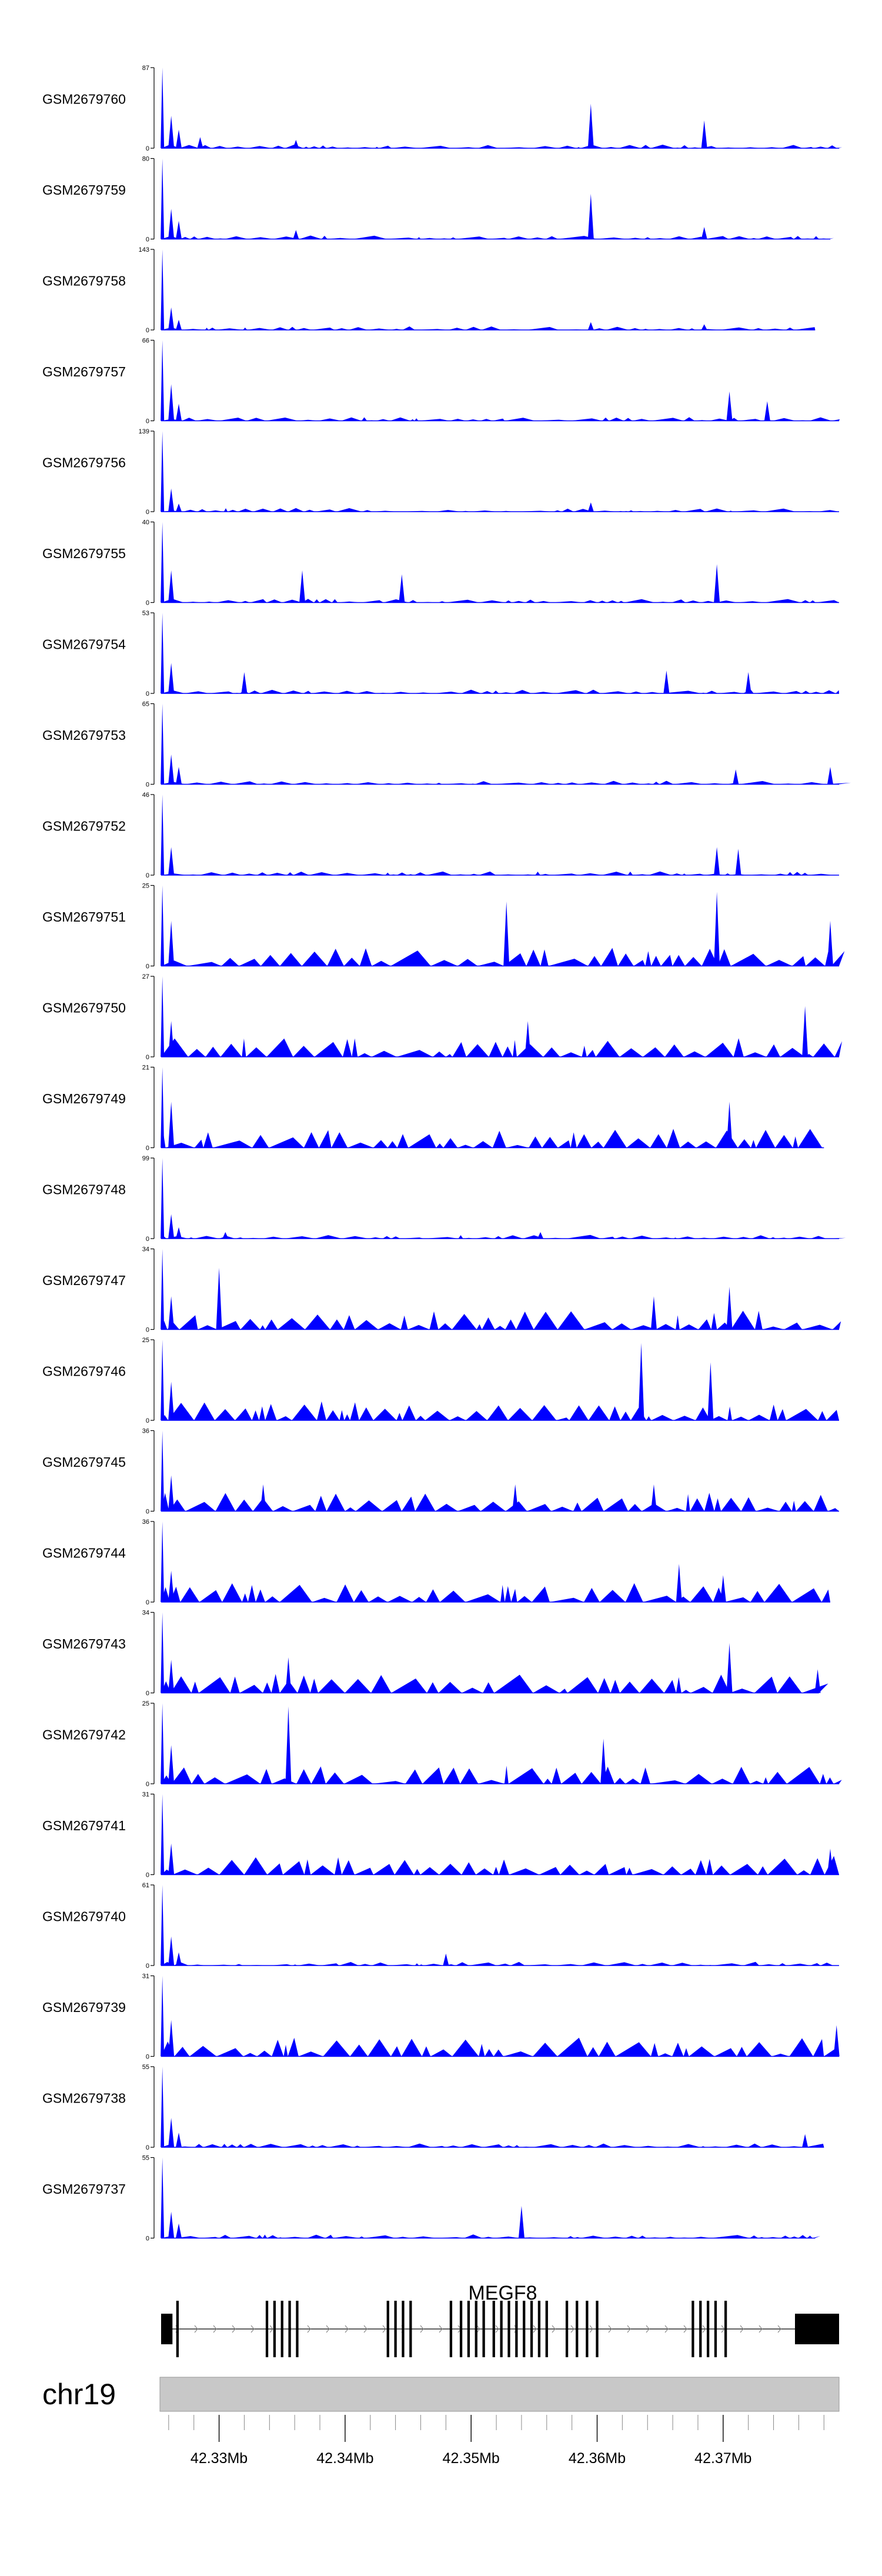  I want to click on sample-label: GSM2679743, so click(84, 1643).